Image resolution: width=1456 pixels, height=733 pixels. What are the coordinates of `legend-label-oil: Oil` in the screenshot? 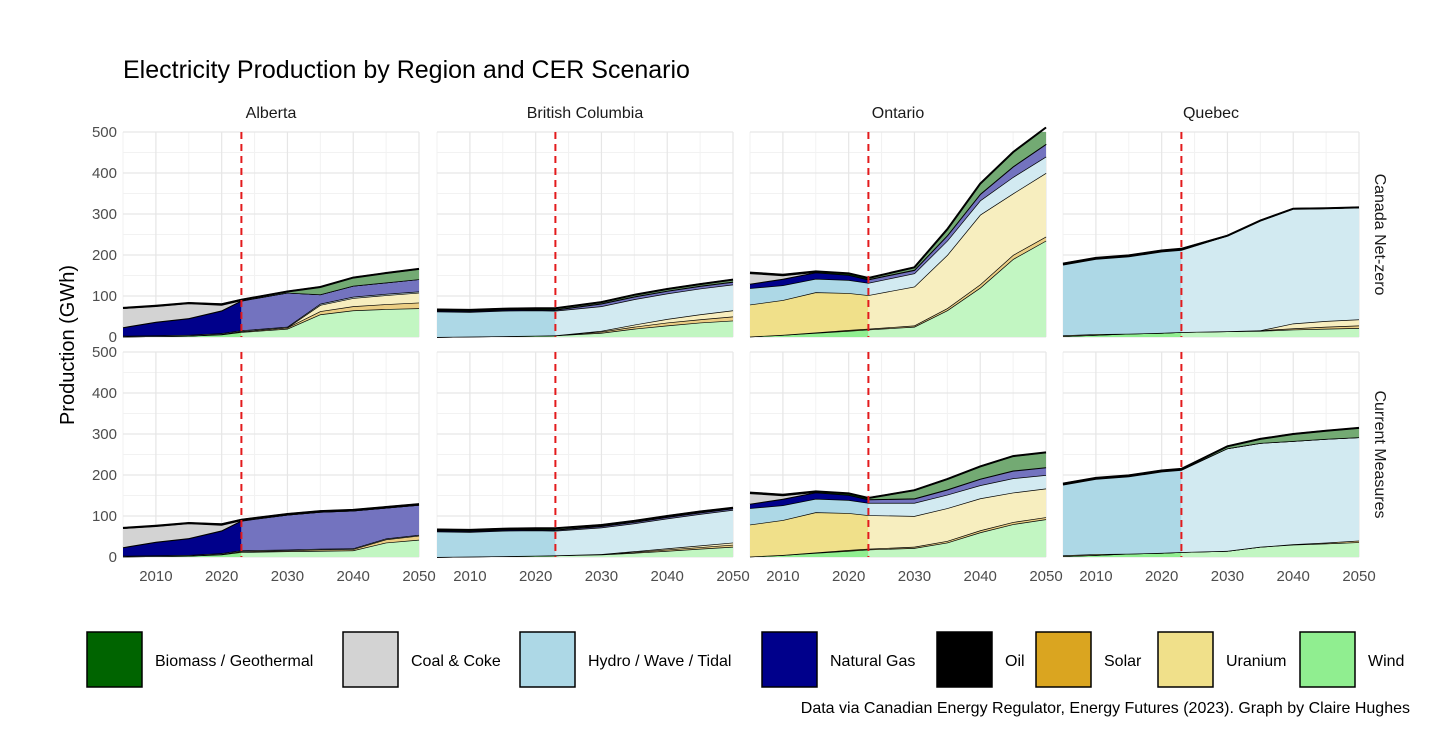 It's located at (1015, 661).